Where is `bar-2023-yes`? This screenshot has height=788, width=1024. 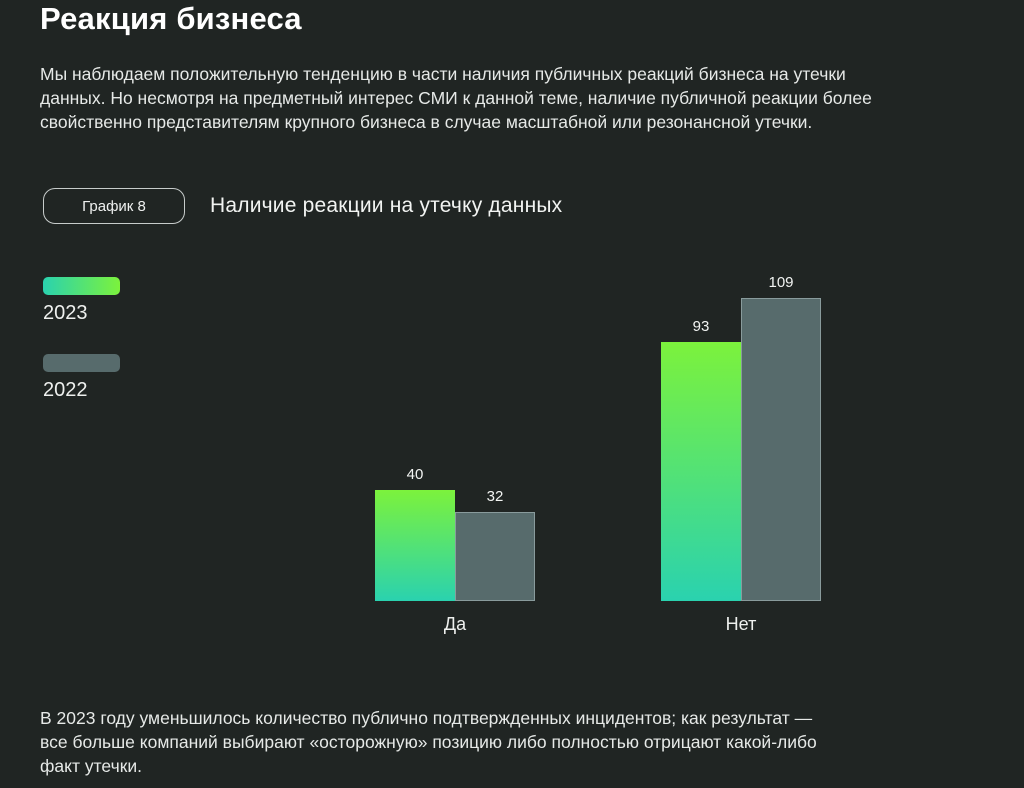 bar-2023-yes is located at coordinates (415, 545).